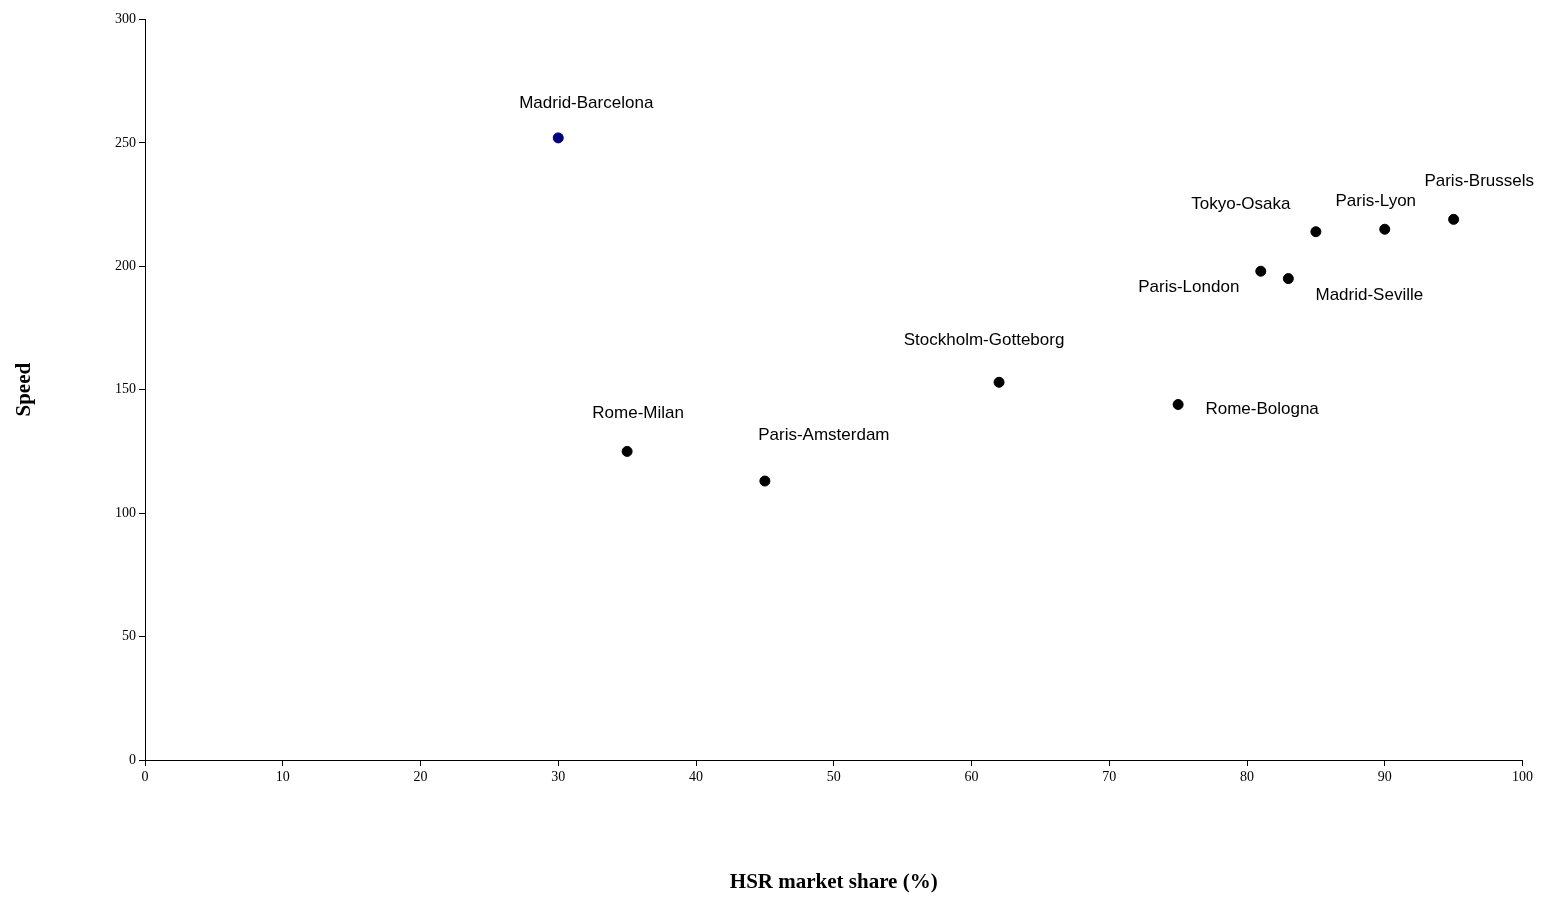 The image size is (1544, 907). Describe the element at coordinates (984, 339) in the screenshot. I see `annotation: Stockholm-Gotteborg` at that location.